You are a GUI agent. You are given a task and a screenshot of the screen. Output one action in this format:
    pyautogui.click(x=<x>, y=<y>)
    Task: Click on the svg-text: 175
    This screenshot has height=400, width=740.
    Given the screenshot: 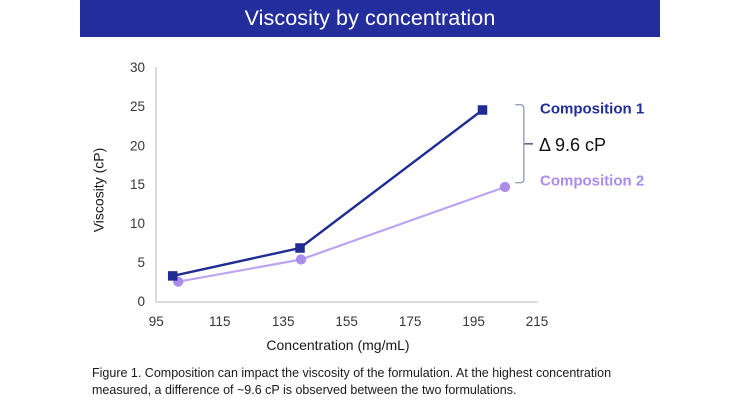 What is the action you would take?
    pyautogui.click(x=410, y=321)
    